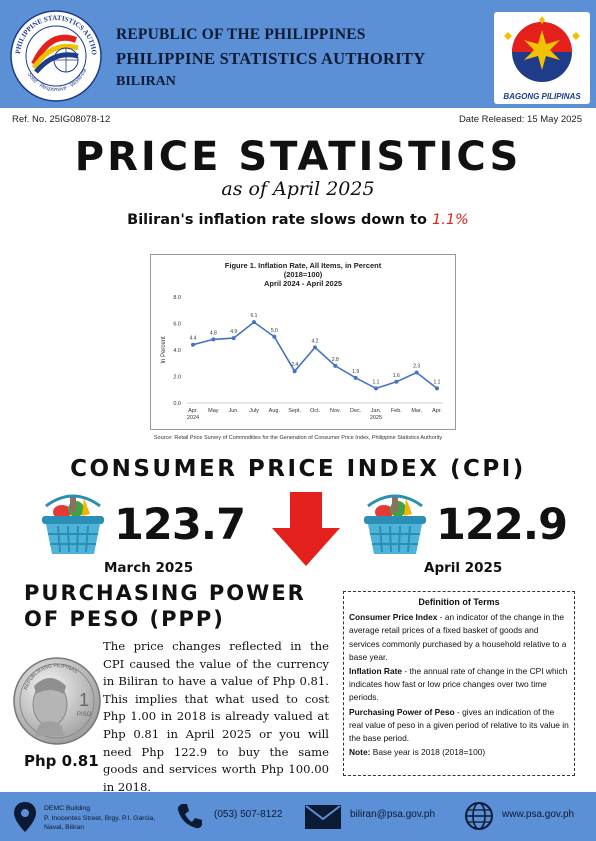  What do you see at coordinates (177, 404) in the screenshot?
I see `y-tick-label: 0.0` at bounding box center [177, 404].